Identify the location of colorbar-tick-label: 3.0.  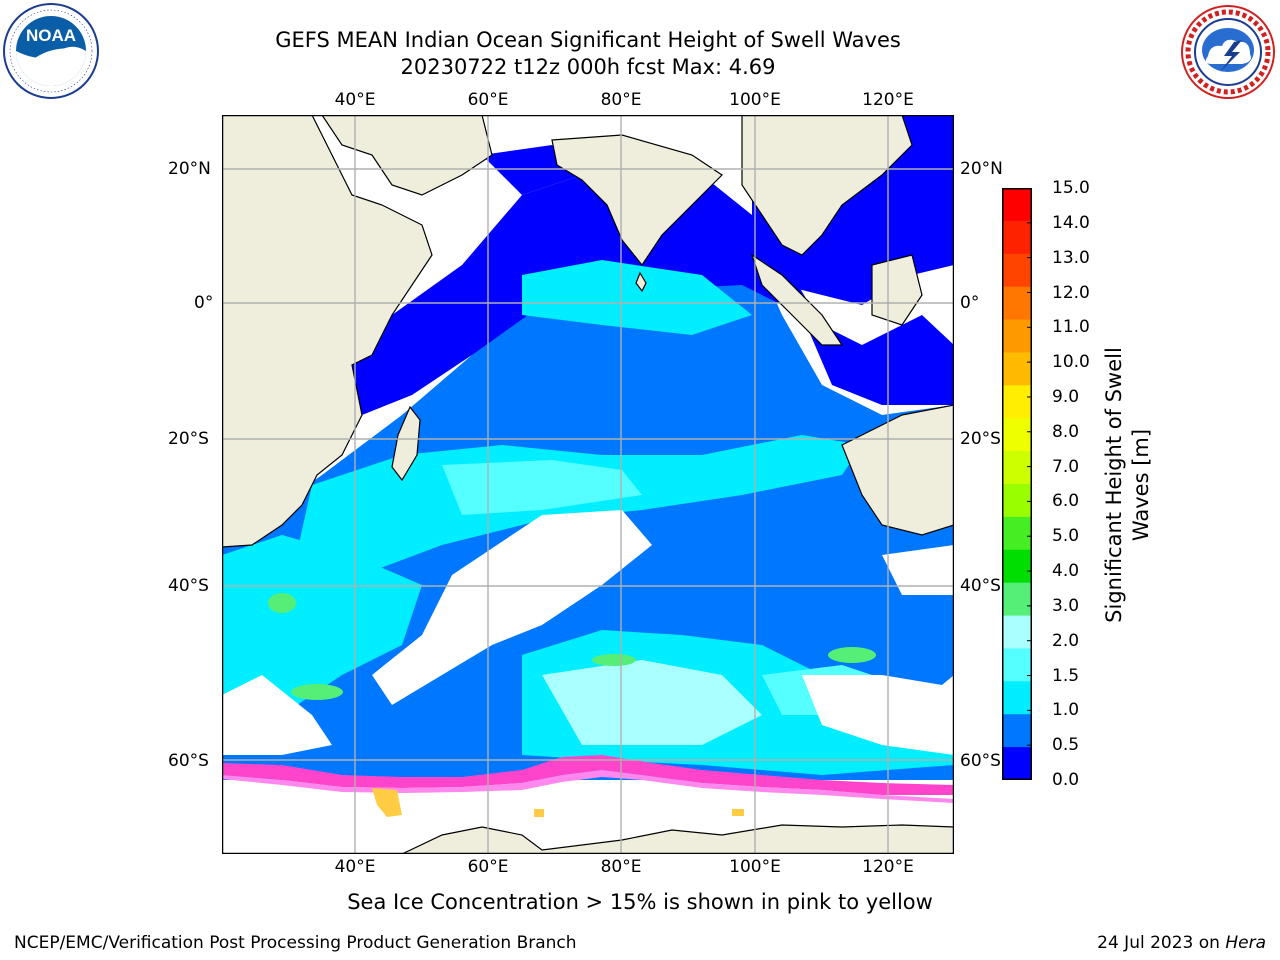
(1066, 605).